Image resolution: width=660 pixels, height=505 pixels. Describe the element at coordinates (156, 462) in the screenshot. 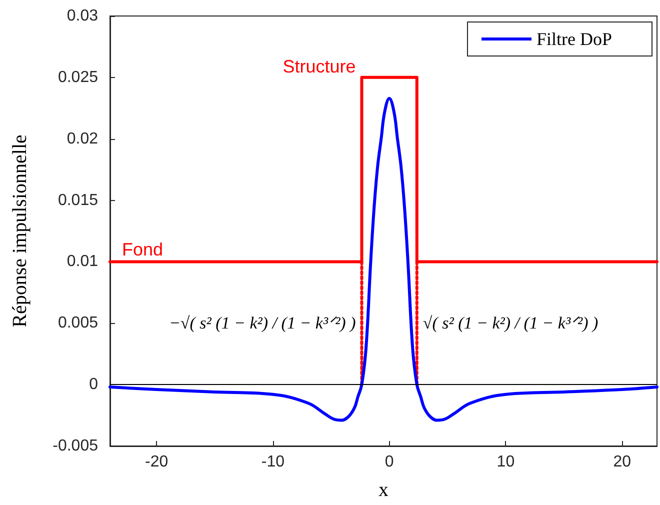

I see `x-tick-label: -20` at that location.